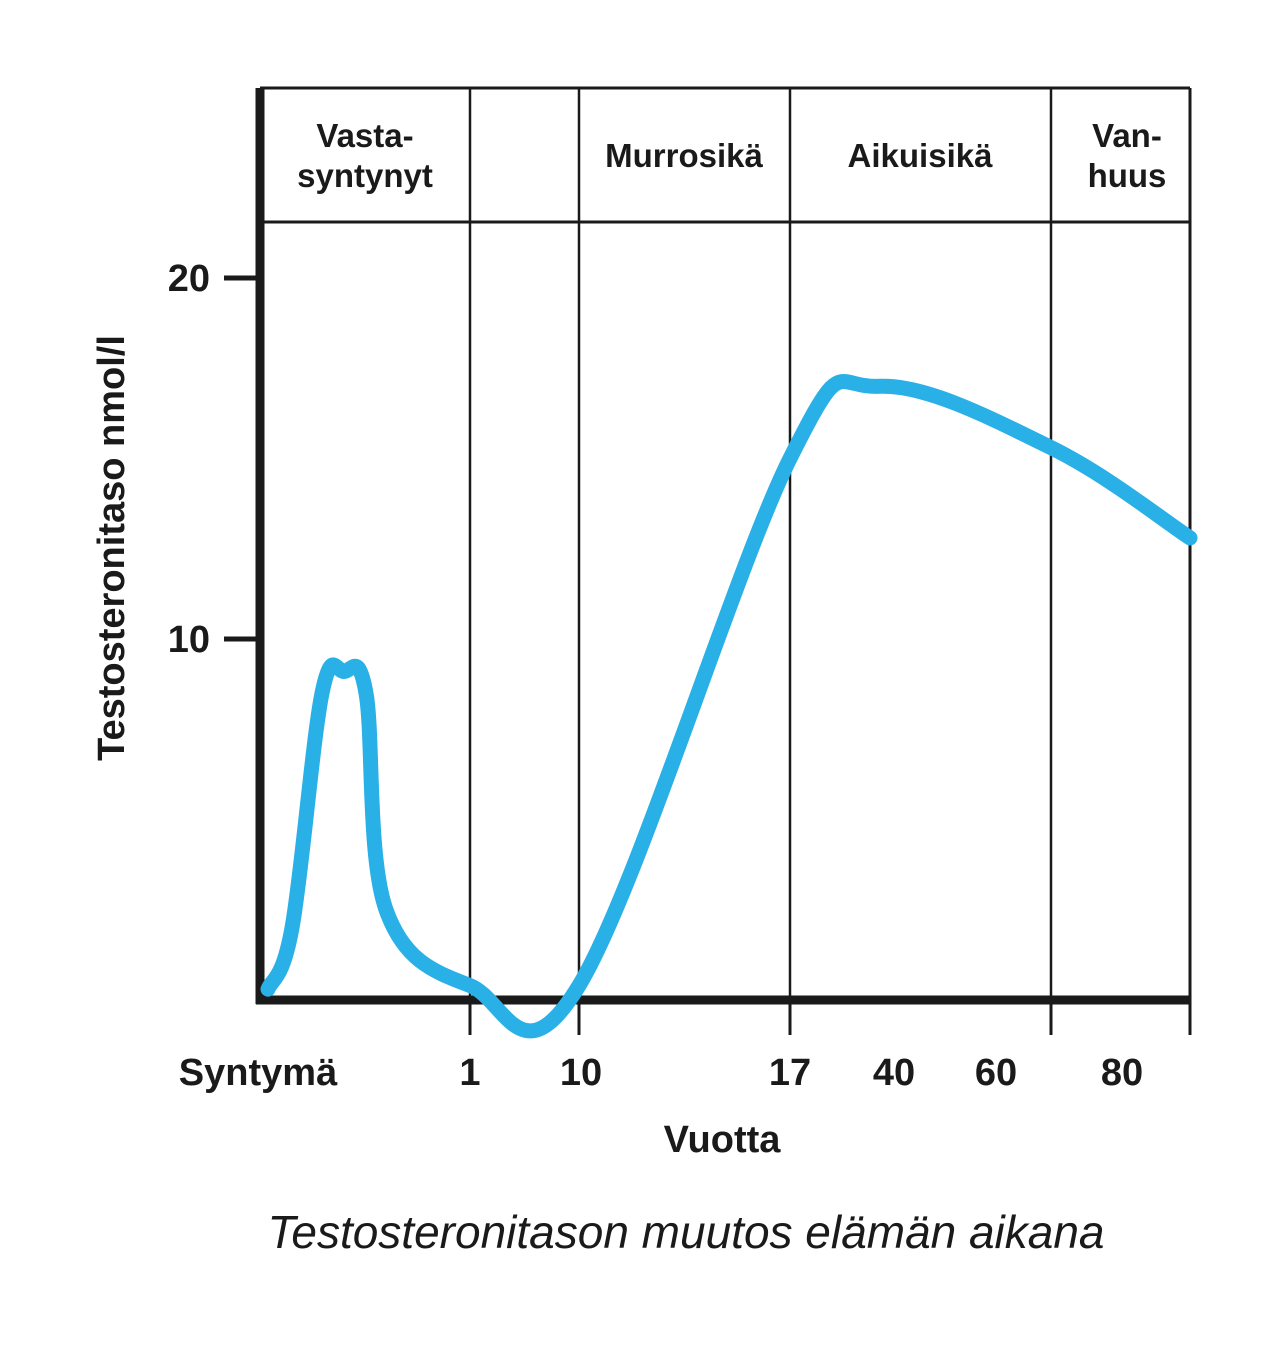  Describe the element at coordinates (790, 1073) in the screenshot. I see `x-tick-label: 17` at that location.